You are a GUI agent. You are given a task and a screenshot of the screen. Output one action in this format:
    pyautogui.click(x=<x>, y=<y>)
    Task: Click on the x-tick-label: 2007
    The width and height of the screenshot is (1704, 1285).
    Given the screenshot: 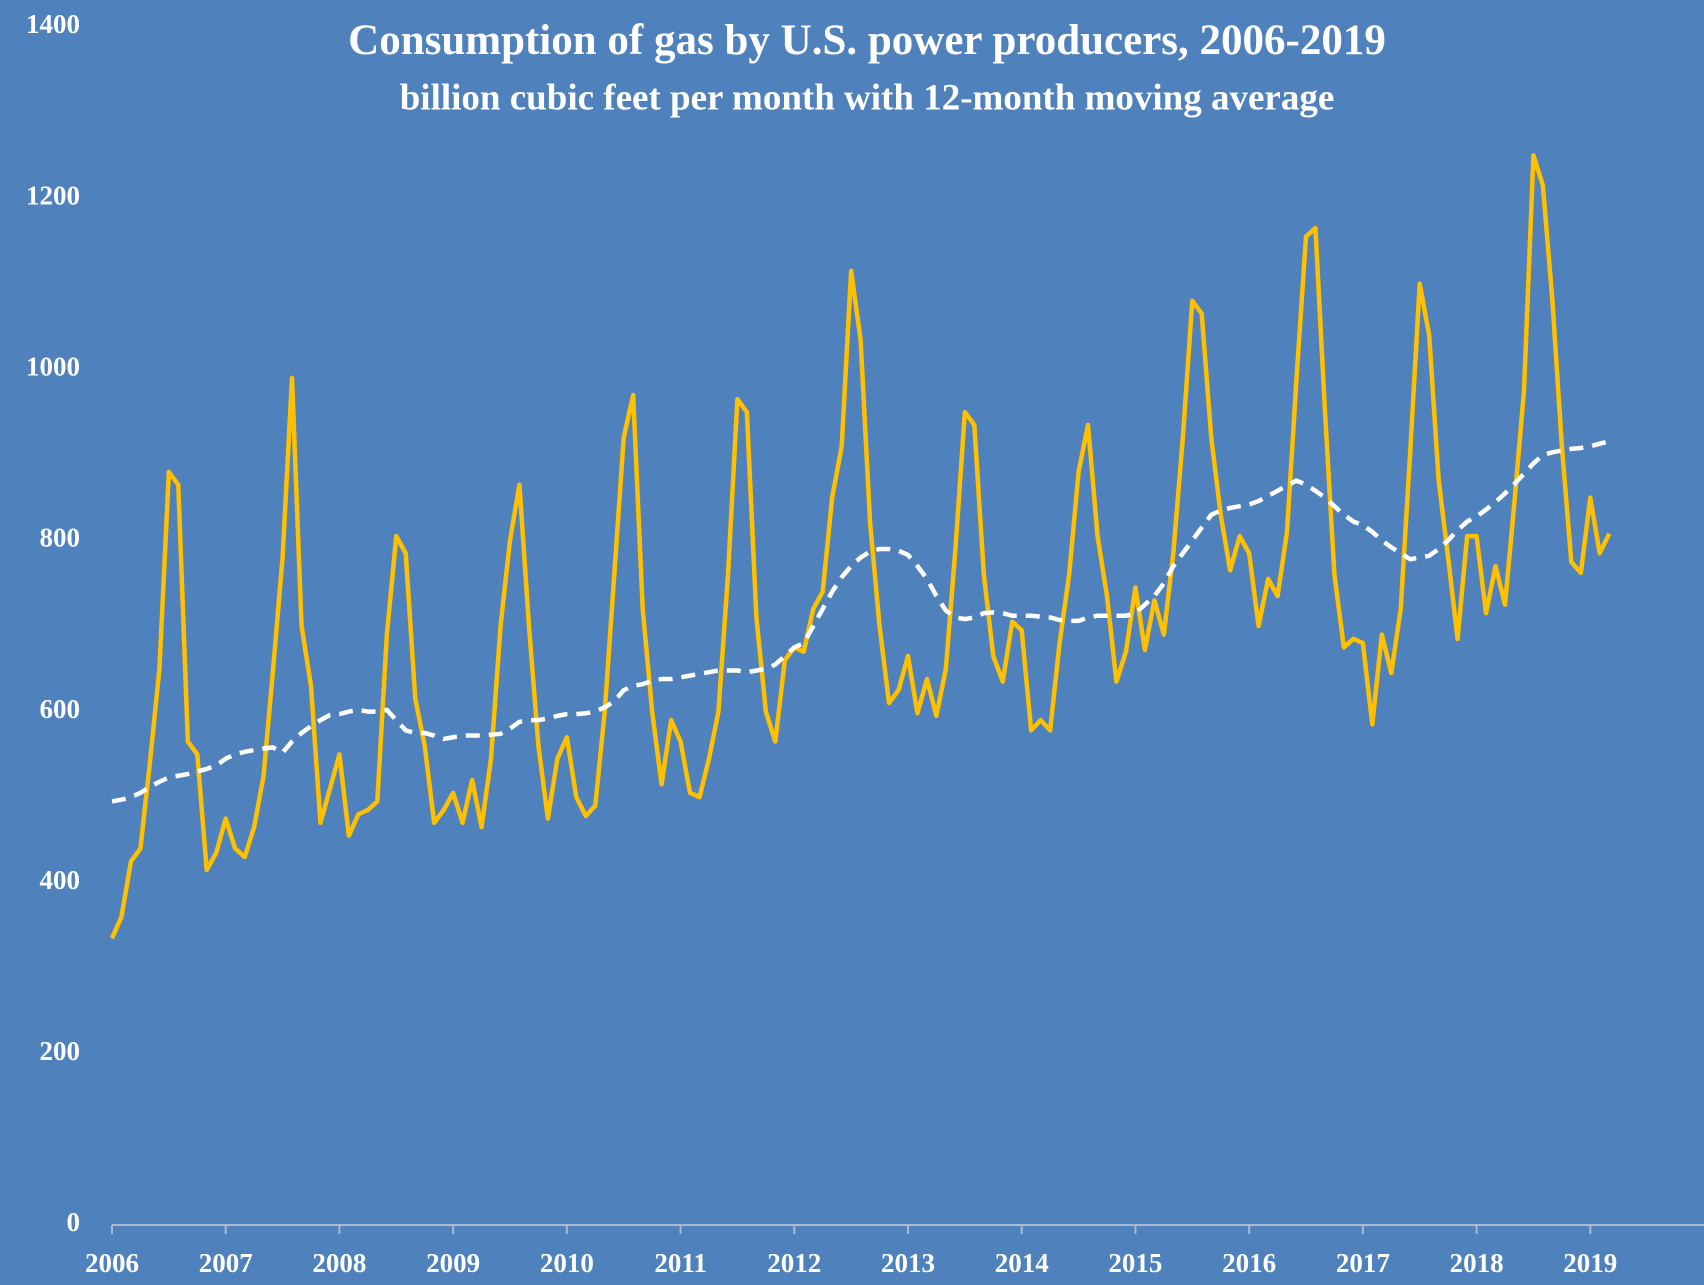 What is the action you would take?
    pyautogui.click(x=226, y=1263)
    